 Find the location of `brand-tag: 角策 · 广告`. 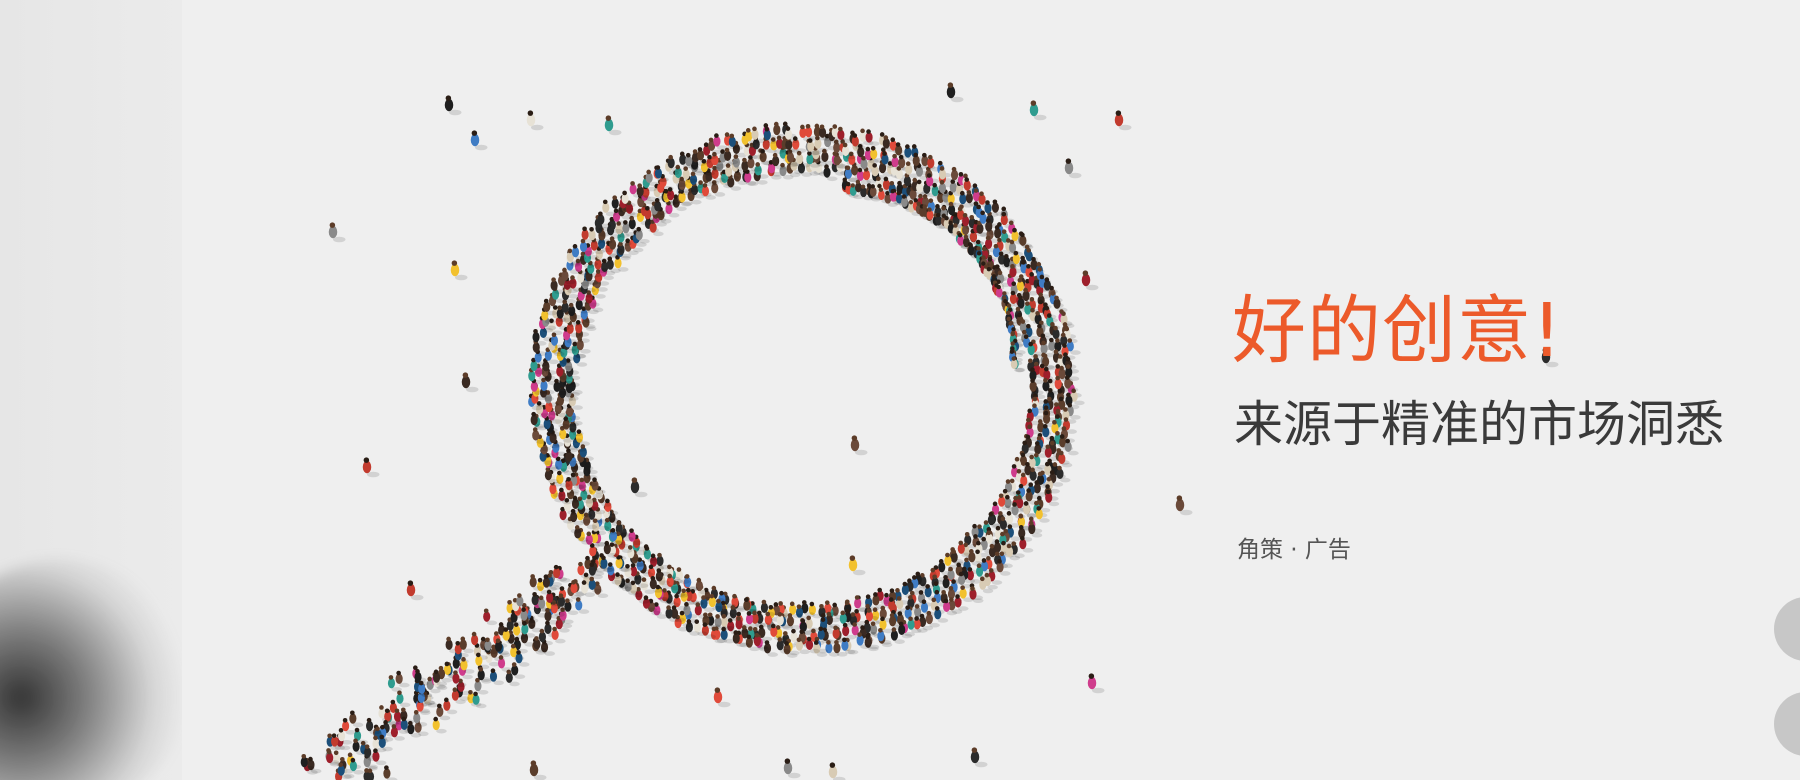

brand-tag: 角策 · 广告 is located at coordinates (1294, 550).